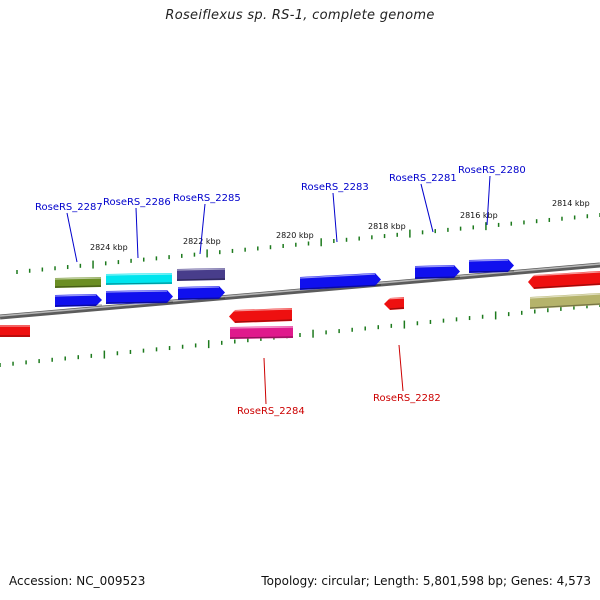 The width and height of the screenshot is (600, 600). What do you see at coordinates (423, 178) in the screenshot?
I see `gene-label: RoseRS_2281` at bounding box center [423, 178].